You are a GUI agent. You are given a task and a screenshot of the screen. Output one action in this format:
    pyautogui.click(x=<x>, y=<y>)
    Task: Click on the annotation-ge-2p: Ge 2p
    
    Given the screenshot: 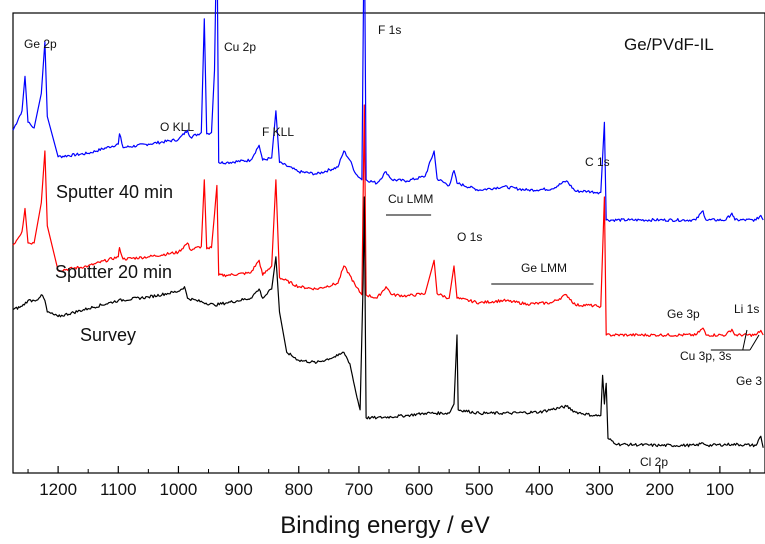 What is the action you would take?
    pyautogui.click(x=40, y=44)
    